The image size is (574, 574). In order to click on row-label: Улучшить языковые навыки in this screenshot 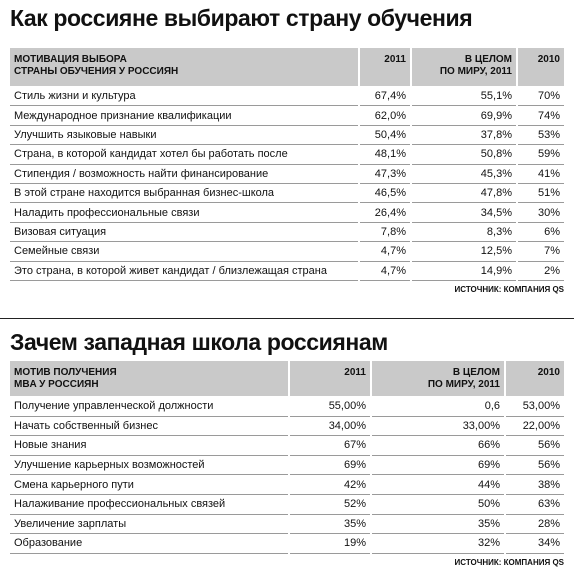, I will do `click(184, 136)`.